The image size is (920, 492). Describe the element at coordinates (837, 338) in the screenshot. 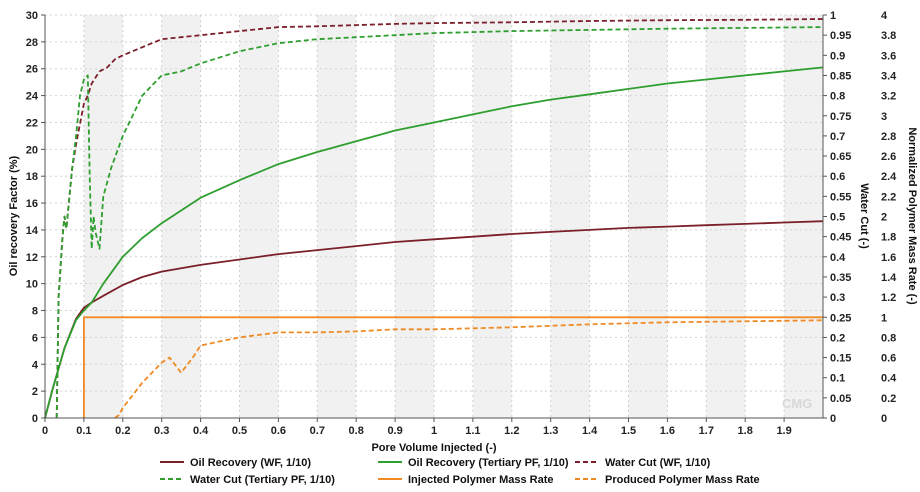

I see `y-right1-tick-label: 0.2` at that location.